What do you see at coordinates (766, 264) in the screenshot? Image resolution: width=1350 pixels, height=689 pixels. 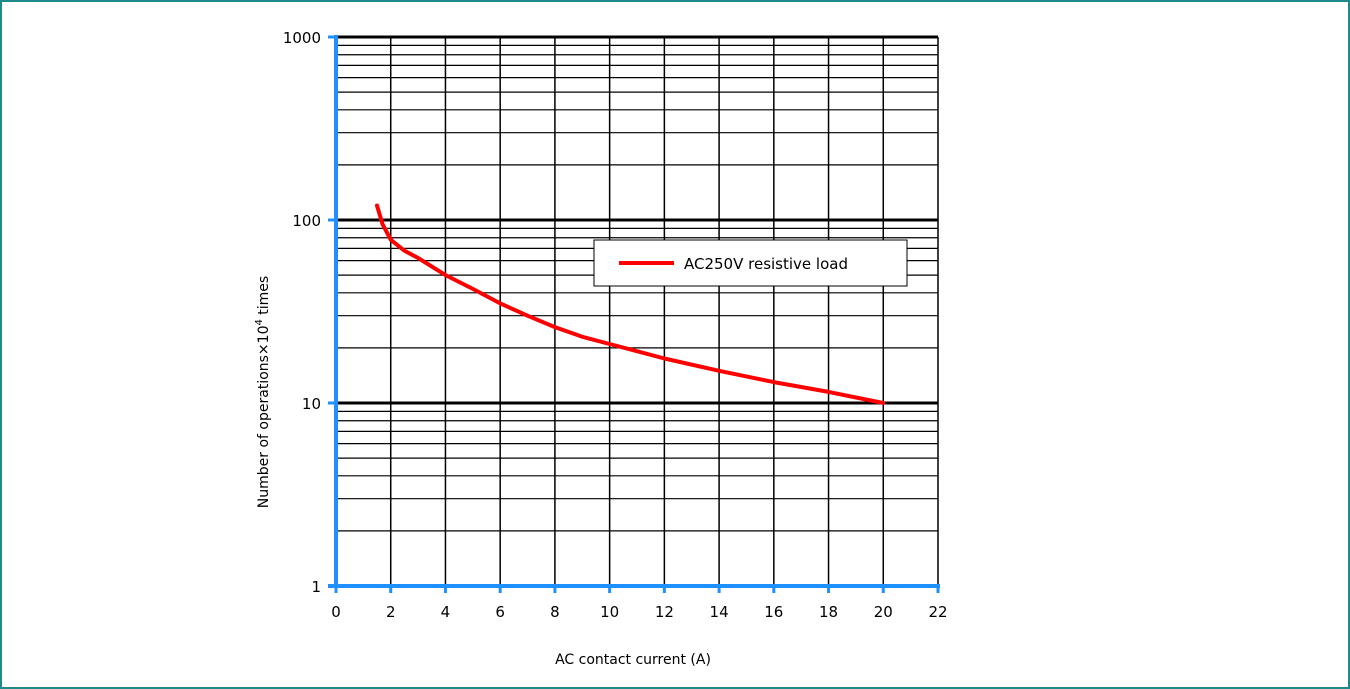 I see `legend-label: AC250V resistive load` at bounding box center [766, 264].